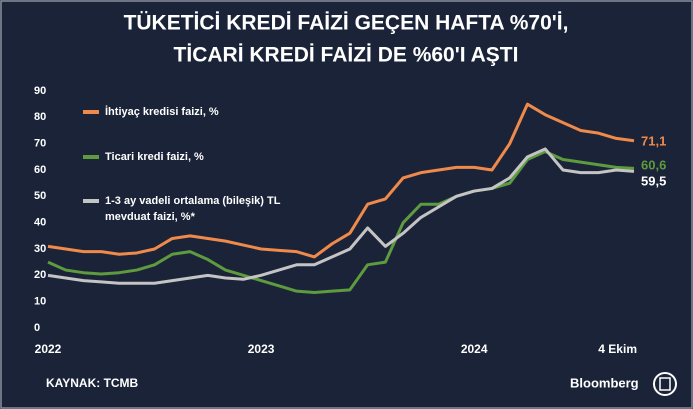 The width and height of the screenshot is (693, 409). I want to click on logo, so click(665, 384).